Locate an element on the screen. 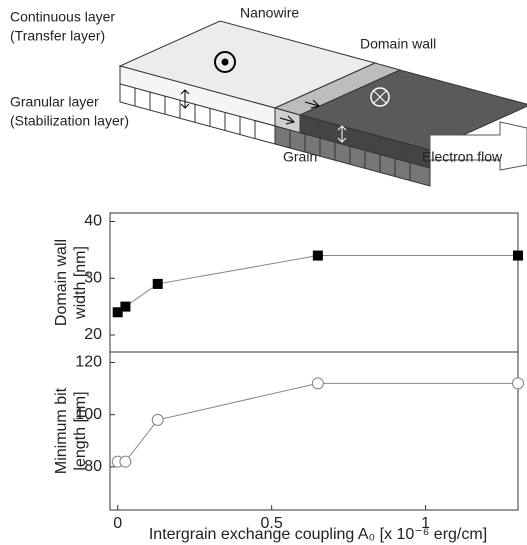  label: Grain is located at coordinates (300, 157).